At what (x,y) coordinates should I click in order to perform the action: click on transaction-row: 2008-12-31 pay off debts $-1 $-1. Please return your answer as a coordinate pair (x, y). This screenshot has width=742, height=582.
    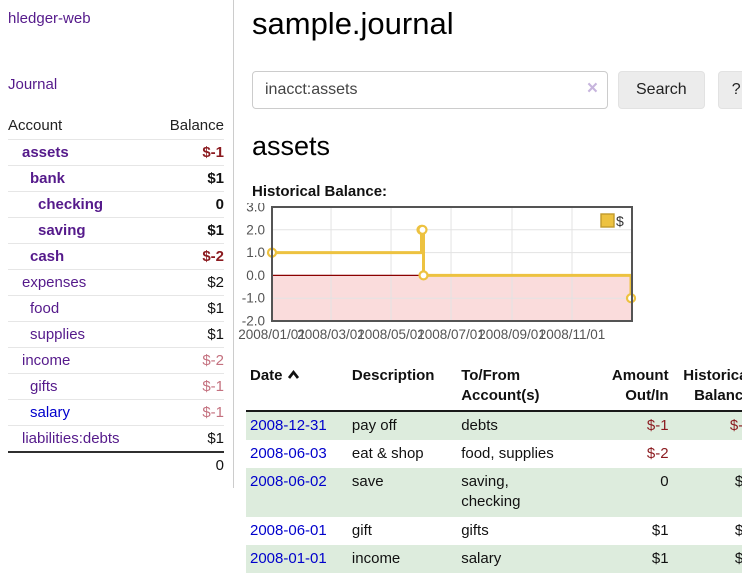
    Looking at the image, I should click on (494, 425).